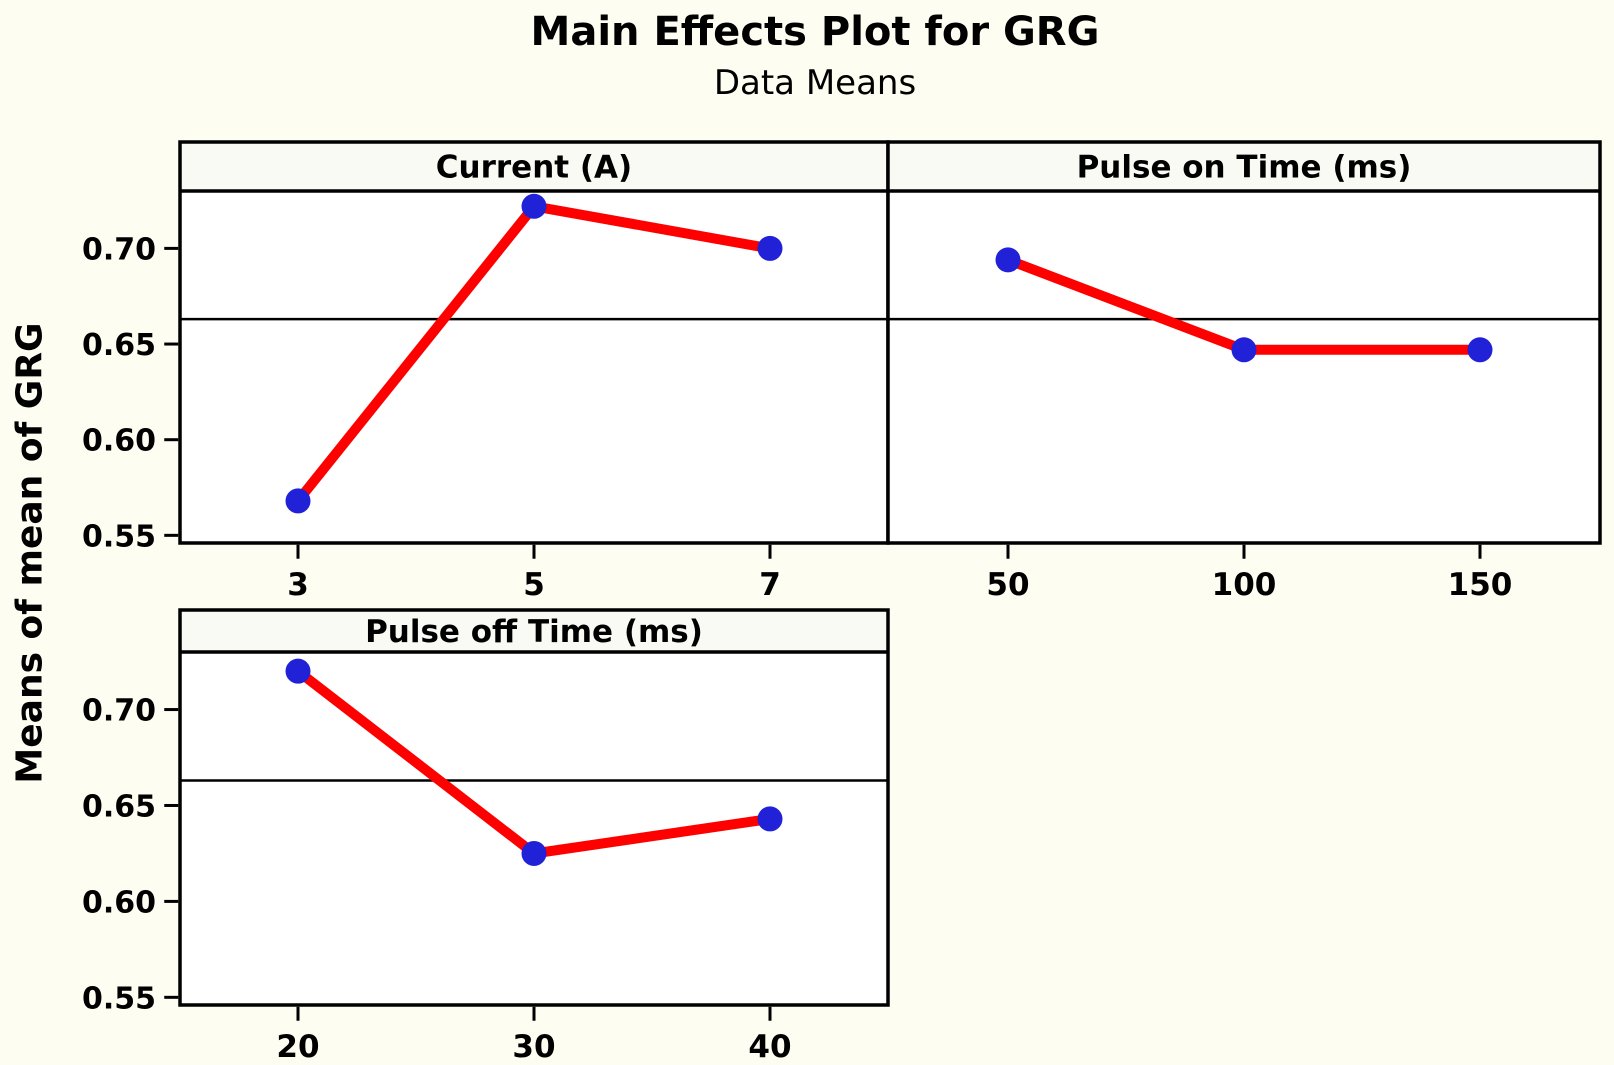 The width and height of the screenshot is (1614, 1065). I want to click on panel-pulse-off-time-ms-title: Pulse off Time (ms), so click(534, 632).